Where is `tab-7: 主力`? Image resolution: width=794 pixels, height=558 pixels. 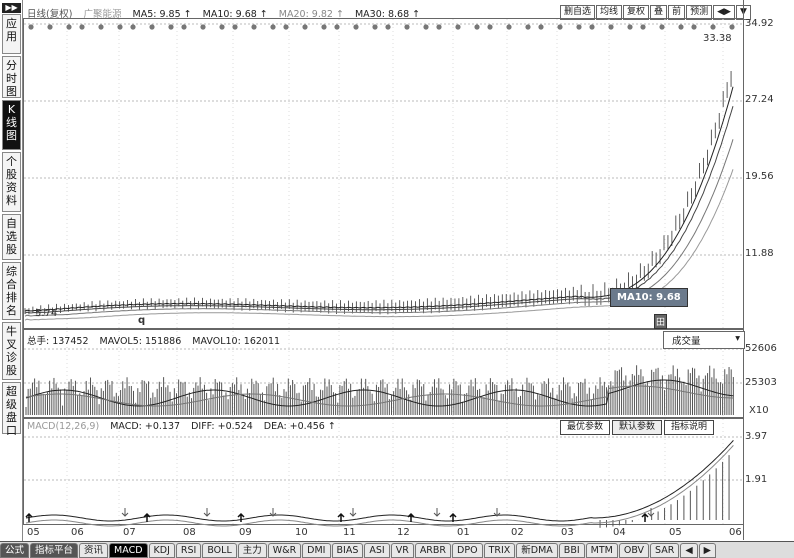 tab-7: 主力 is located at coordinates (252, 550).